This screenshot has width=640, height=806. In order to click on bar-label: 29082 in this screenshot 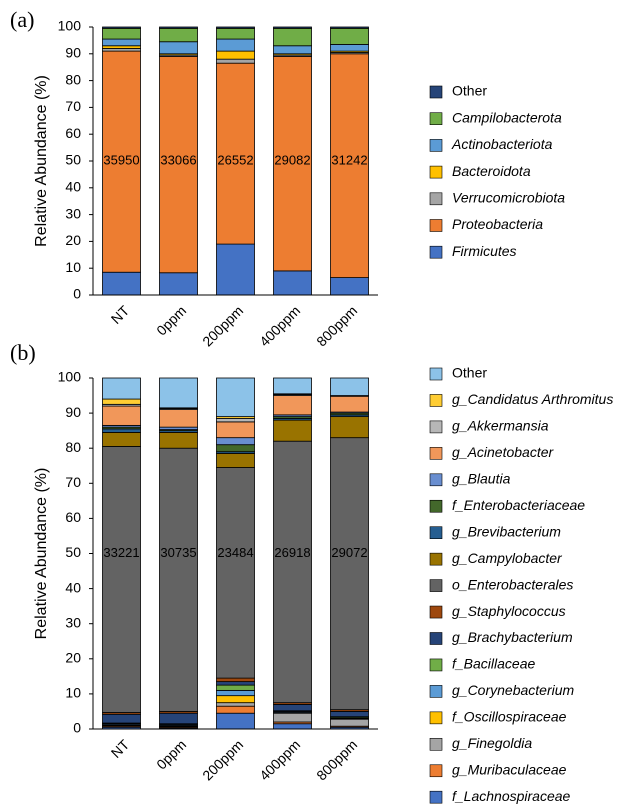, I will do `click(292, 159)`.